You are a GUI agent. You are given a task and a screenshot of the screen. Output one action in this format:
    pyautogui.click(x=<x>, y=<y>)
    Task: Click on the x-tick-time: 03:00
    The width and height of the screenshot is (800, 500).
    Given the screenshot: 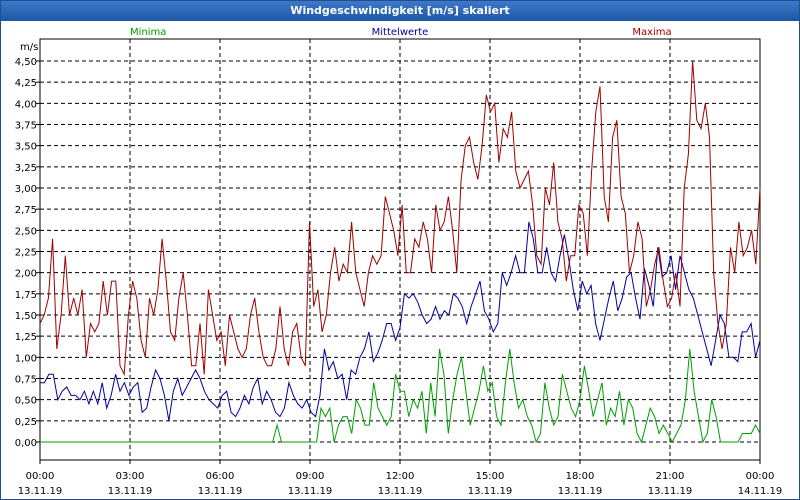 What is the action you would take?
    pyautogui.click(x=130, y=476)
    